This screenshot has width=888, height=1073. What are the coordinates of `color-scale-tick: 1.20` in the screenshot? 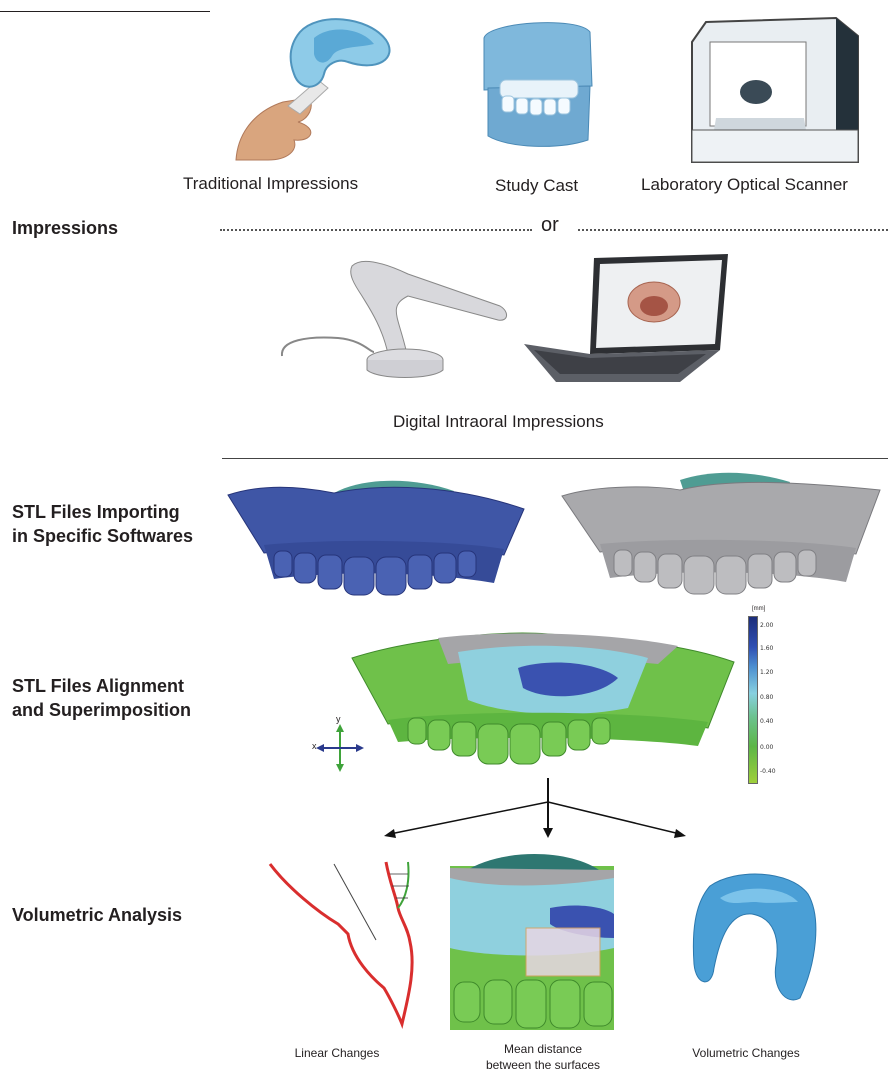 It's located at (767, 672).